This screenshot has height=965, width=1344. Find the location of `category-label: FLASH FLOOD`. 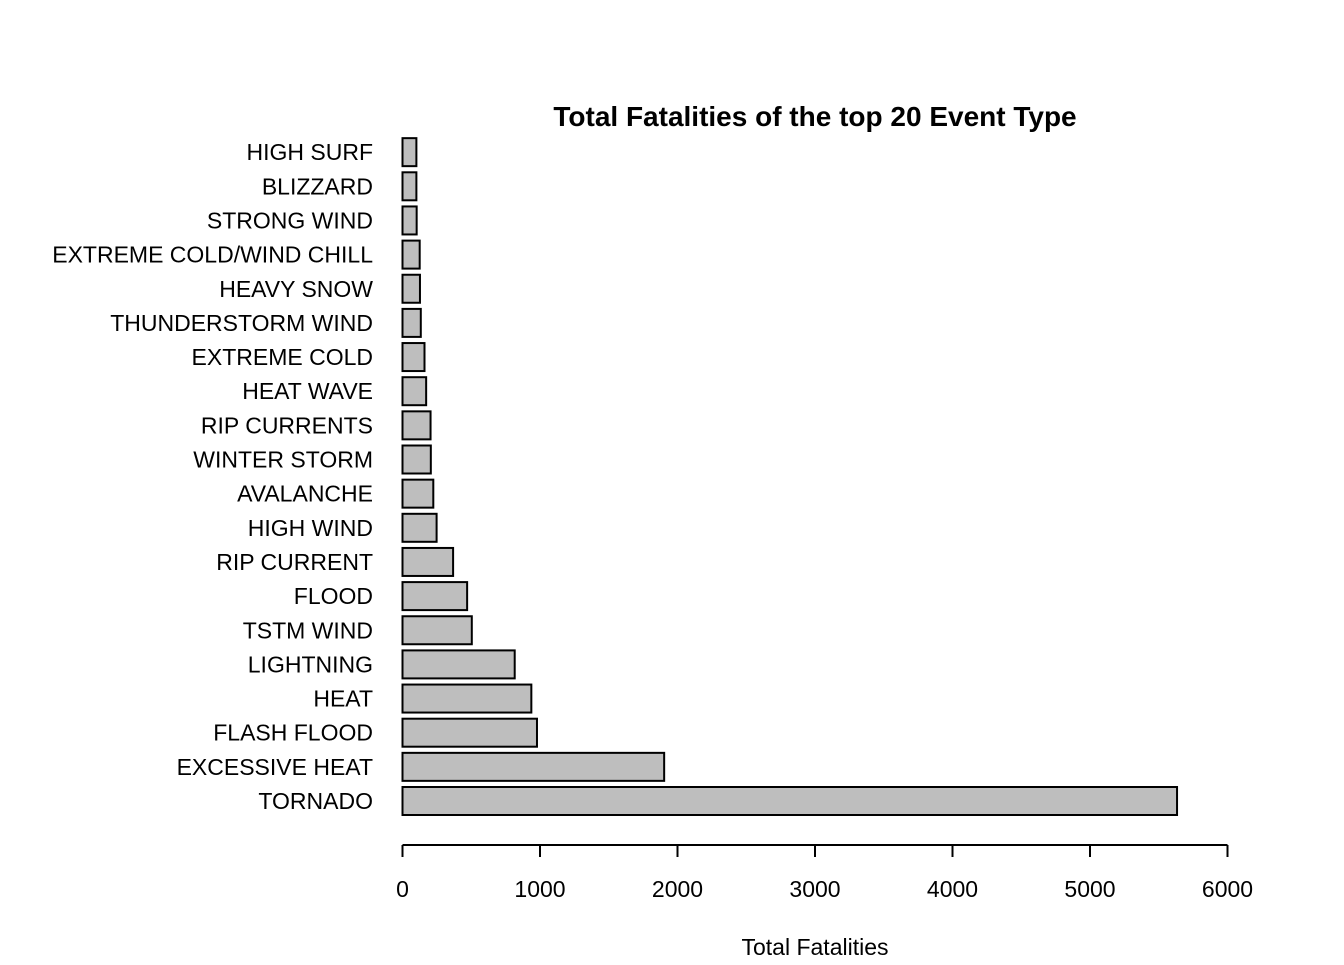

category-label: FLASH FLOOD is located at coordinates (293, 733).